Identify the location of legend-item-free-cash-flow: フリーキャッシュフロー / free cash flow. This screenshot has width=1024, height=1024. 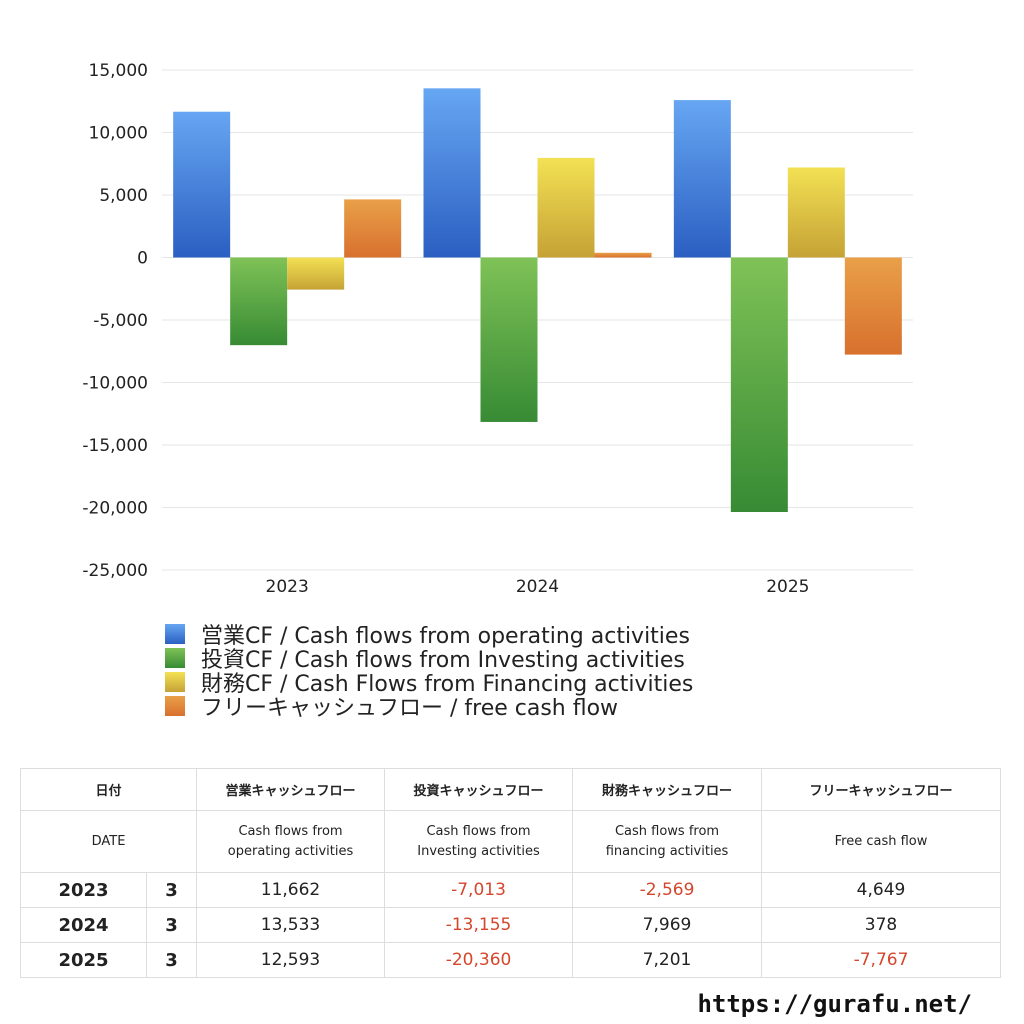
(429, 707).